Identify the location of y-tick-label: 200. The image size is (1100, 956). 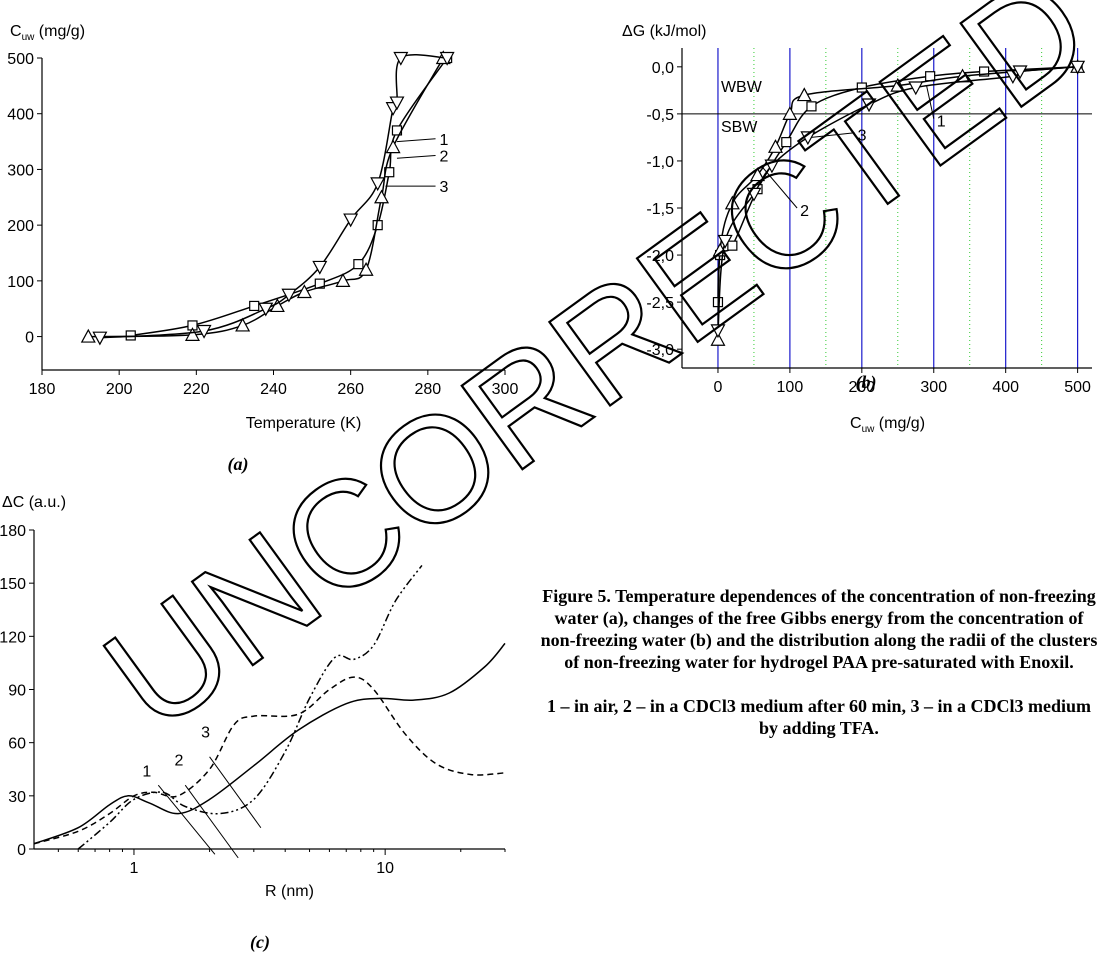
(20, 226).